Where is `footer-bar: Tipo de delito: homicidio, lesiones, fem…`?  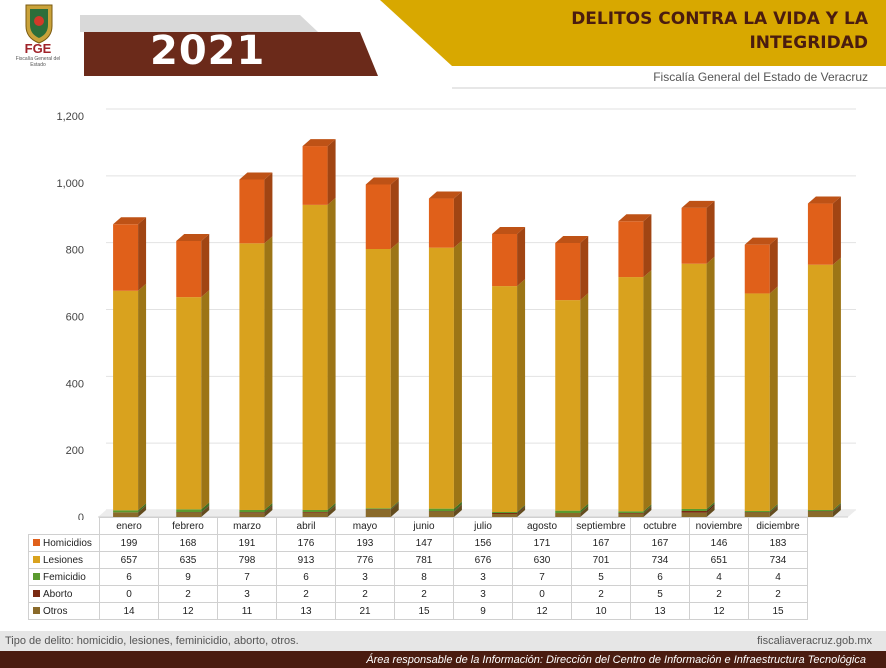
footer-bar: Tipo de delito: homicidio, lesiones, fem… is located at coordinates (443, 641).